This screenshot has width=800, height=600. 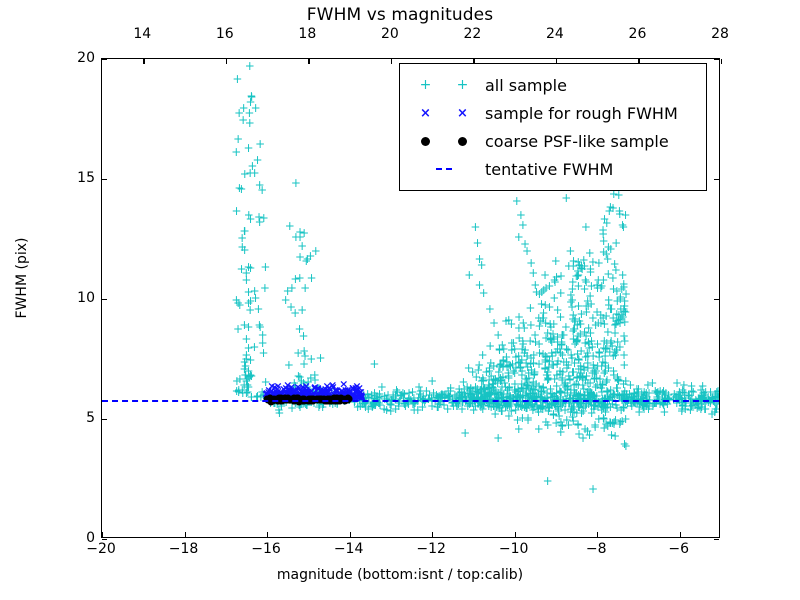 I want to click on x-tick-label-bottom: −8, so click(x=596, y=549).